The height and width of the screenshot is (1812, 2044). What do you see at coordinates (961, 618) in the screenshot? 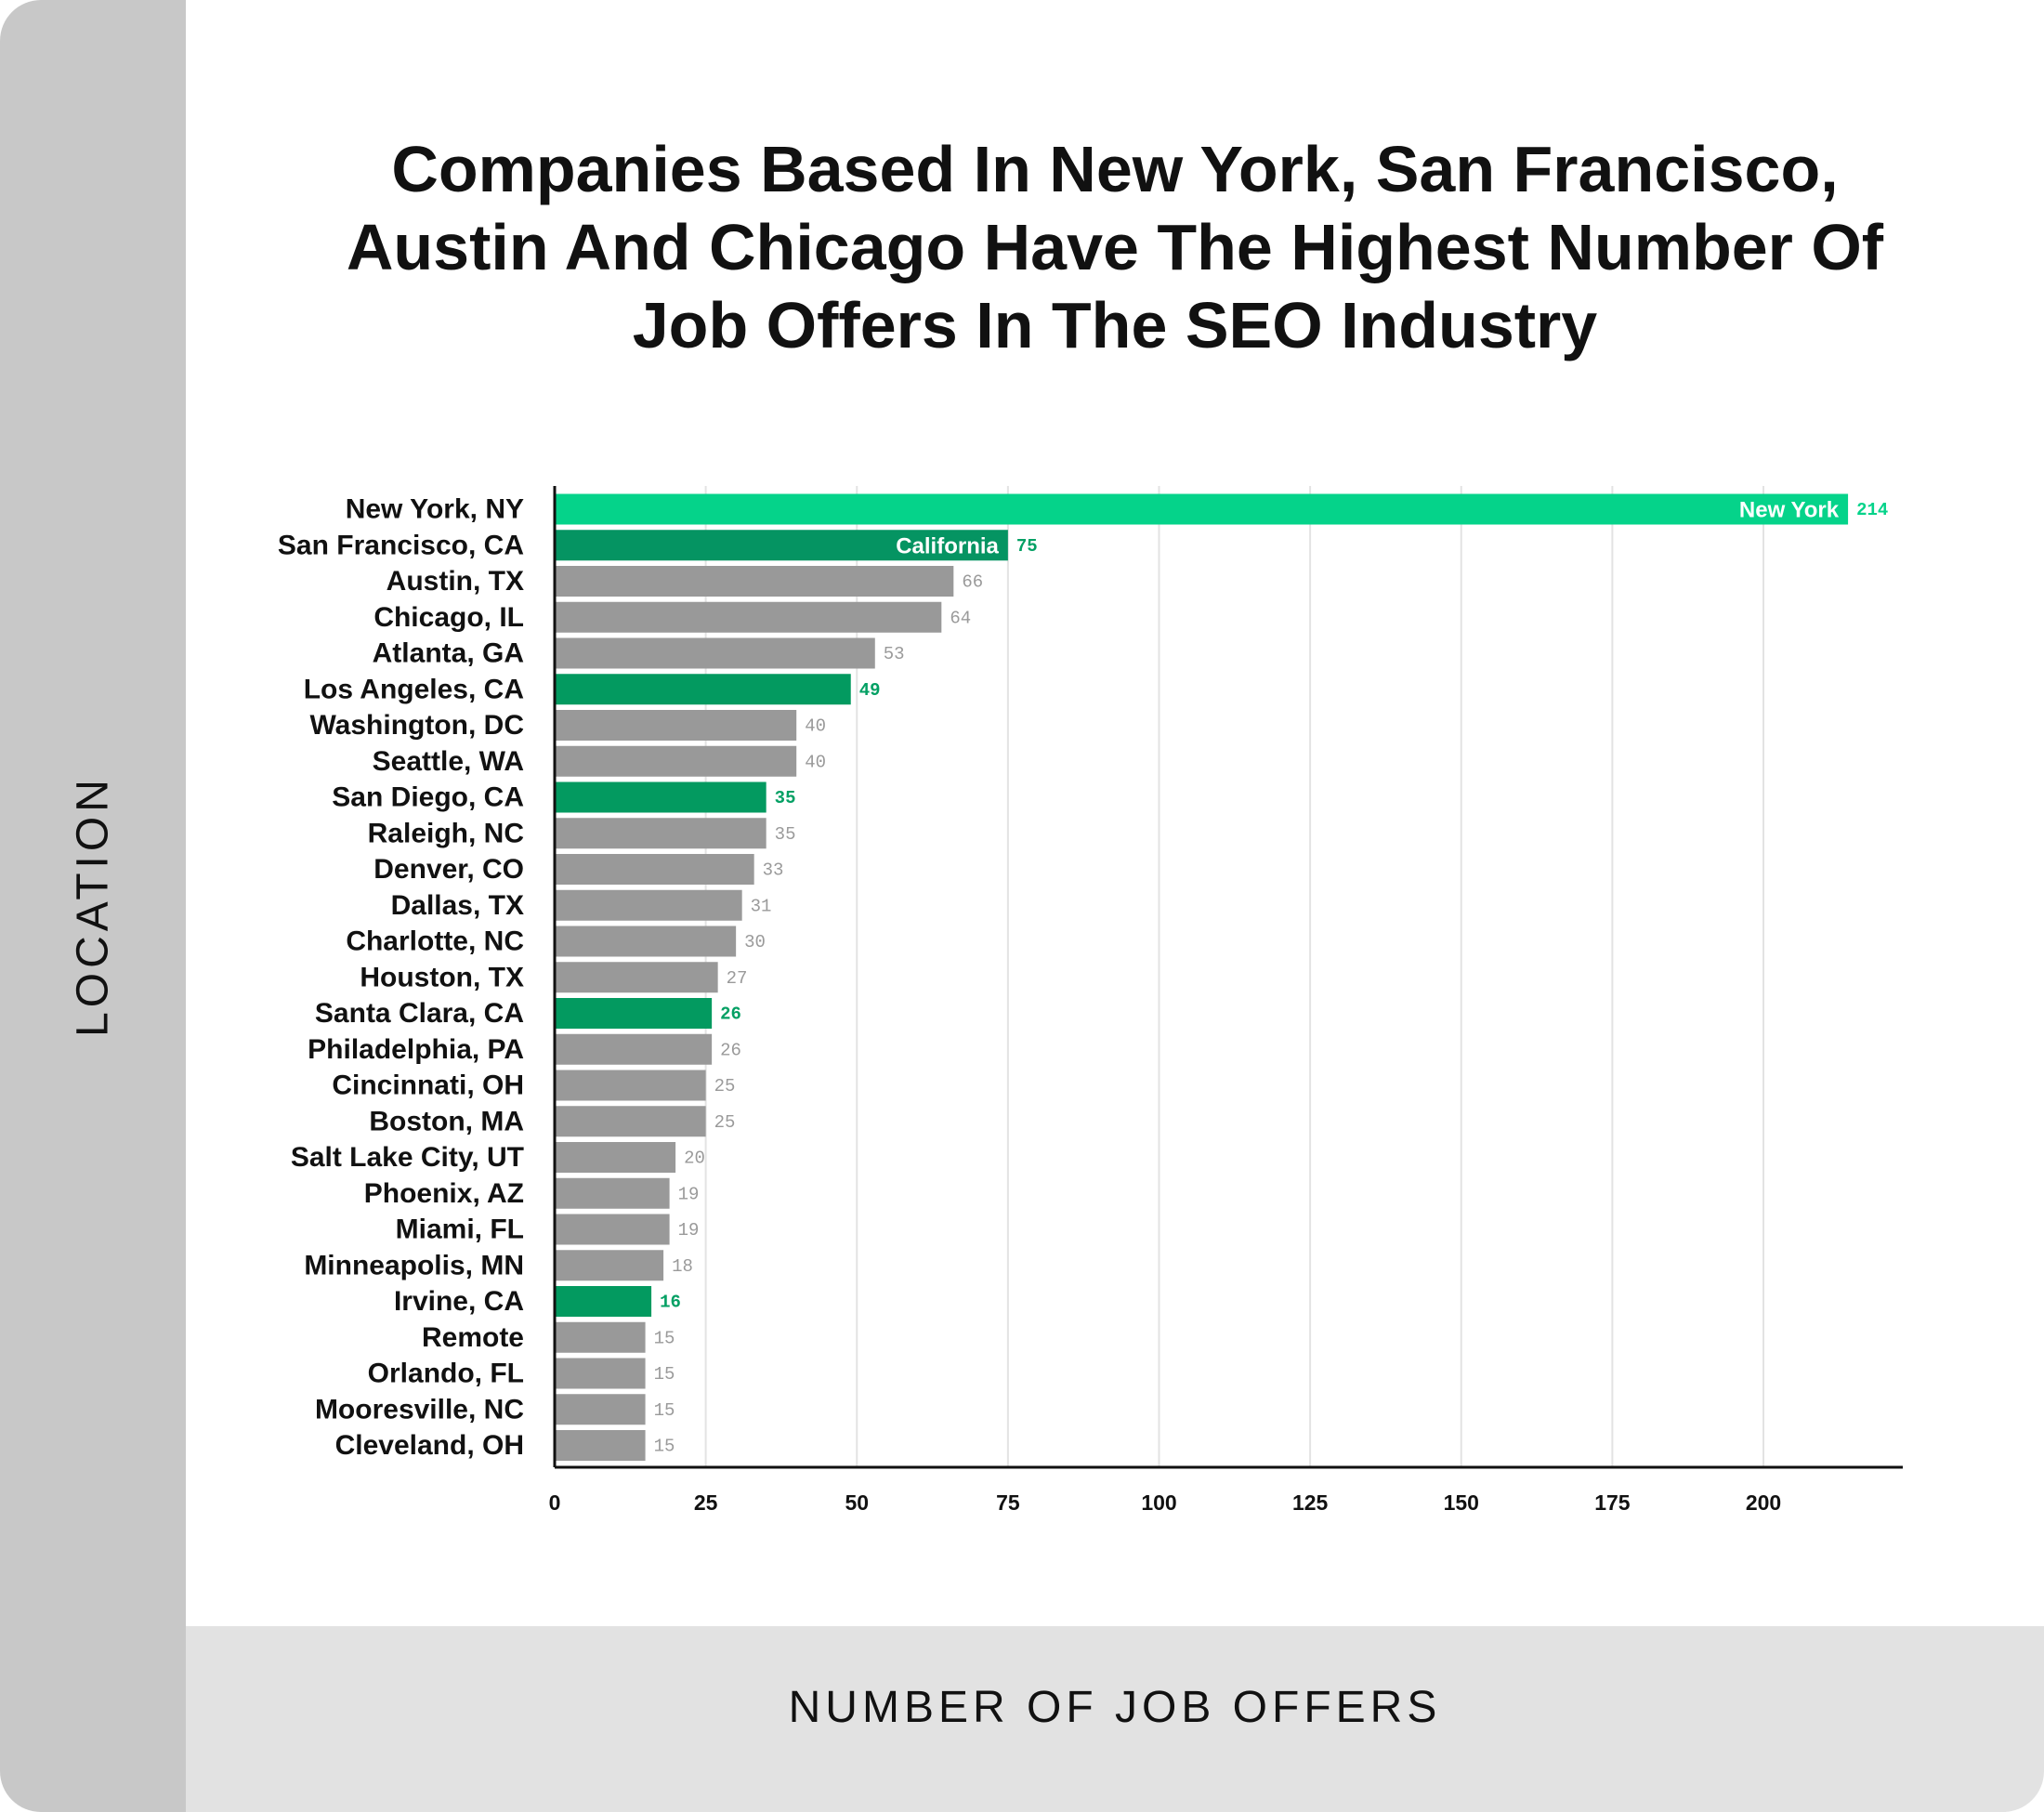
I see `value-label: 64` at bounding box center [961, 618].